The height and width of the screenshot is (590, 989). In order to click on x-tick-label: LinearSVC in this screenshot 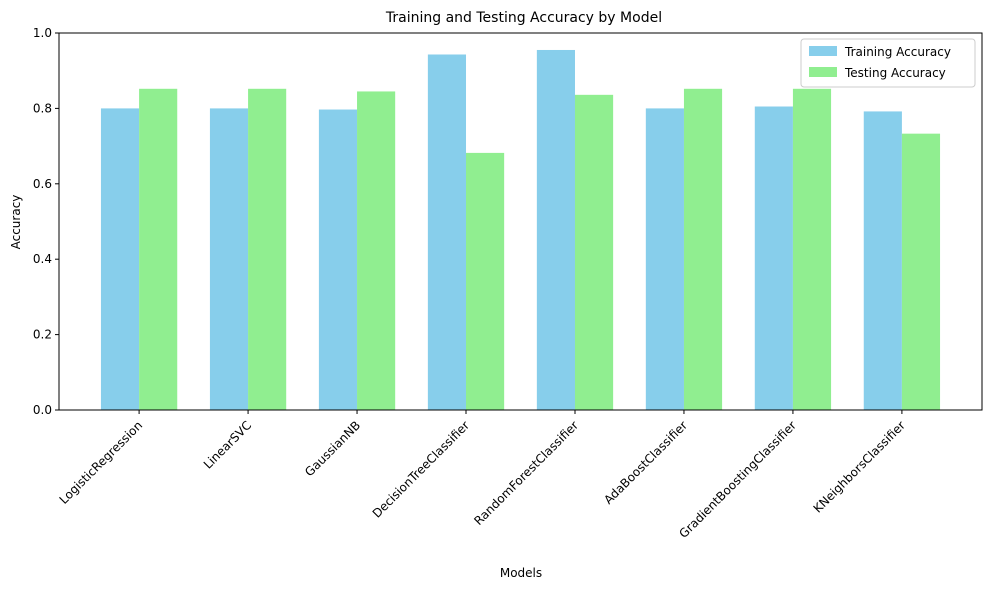, I will do `click(227, 444)`.